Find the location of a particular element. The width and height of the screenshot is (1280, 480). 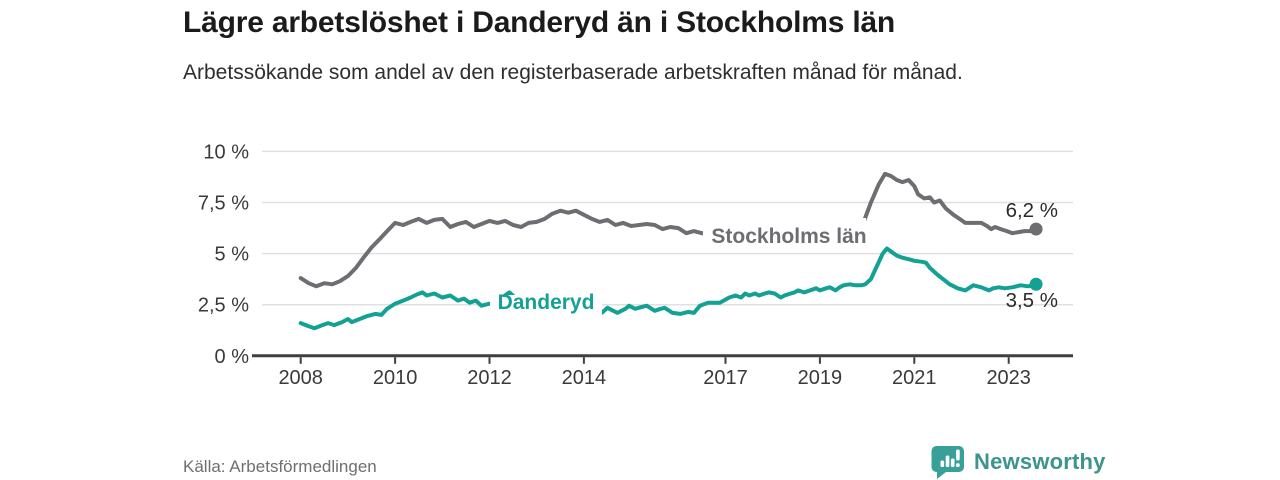

x-tick-label: 2021 is located at coordinates (914, 378).